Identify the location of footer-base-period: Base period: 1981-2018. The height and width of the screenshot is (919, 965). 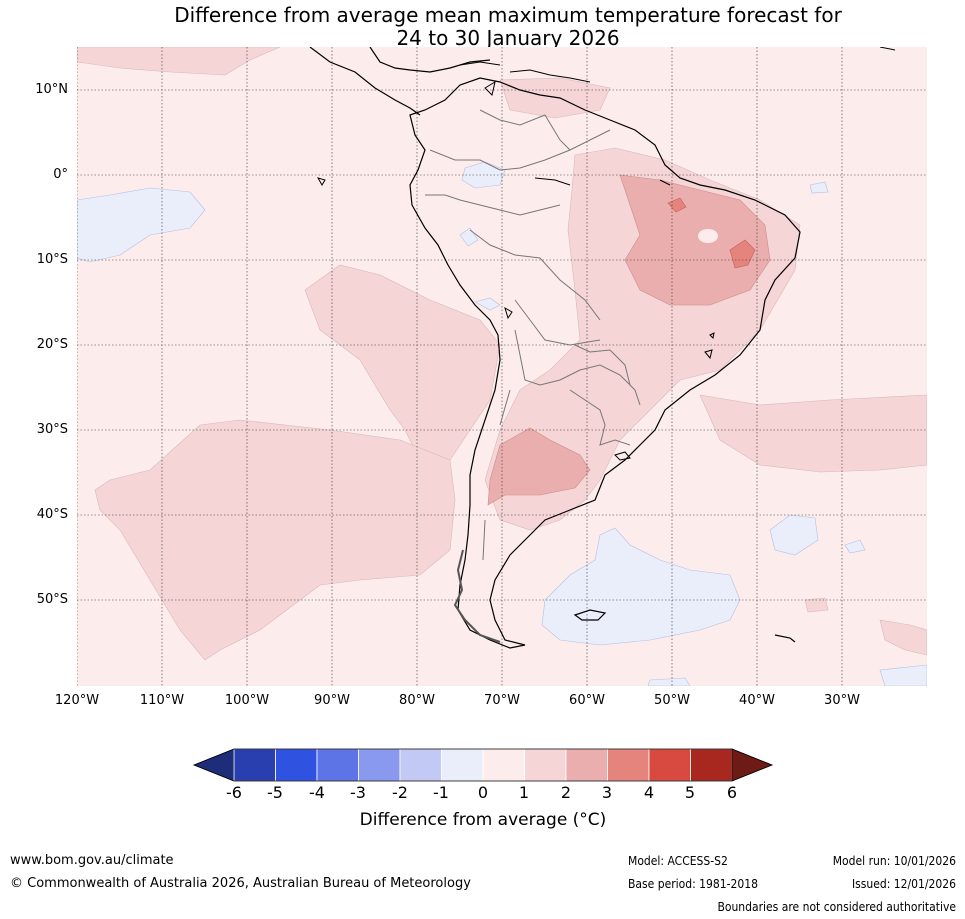
(693, 884).